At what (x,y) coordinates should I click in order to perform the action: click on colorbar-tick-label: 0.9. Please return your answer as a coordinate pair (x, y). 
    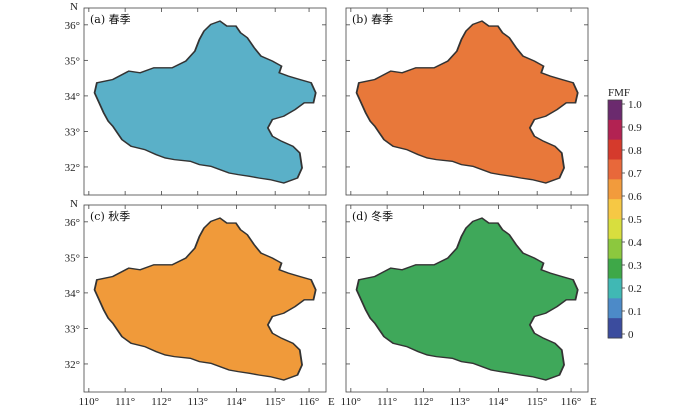
    Looking at the image, I should click on (635, 128).